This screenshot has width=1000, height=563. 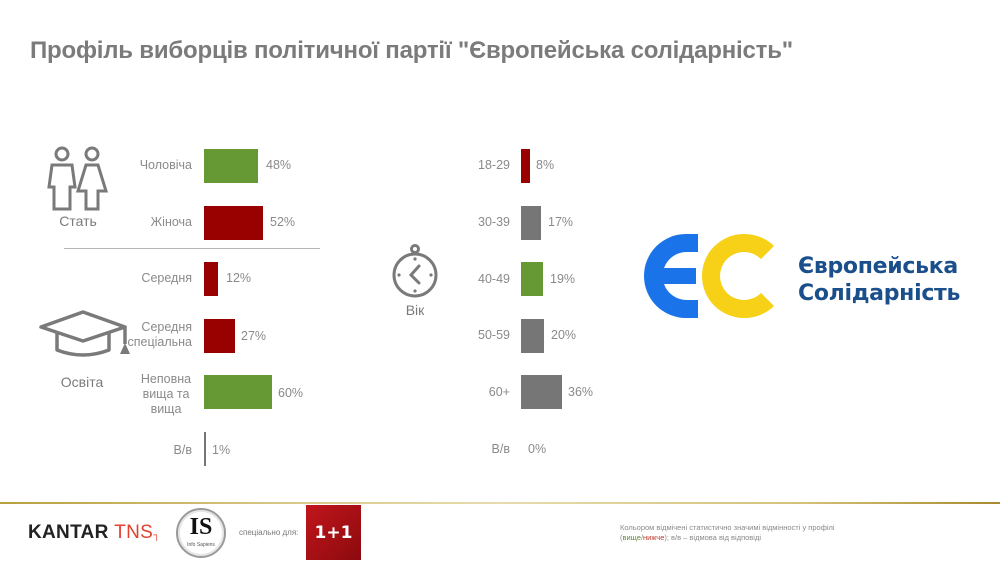 I want to click on gender-section-label: Стать, so click(x=78, y=221).